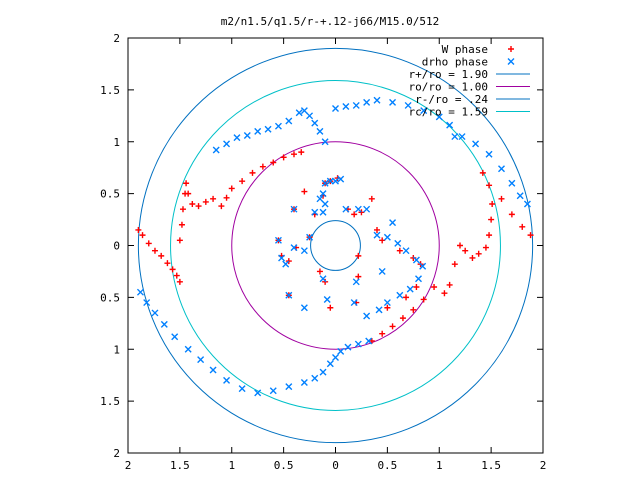 The width and height of the screenshot is (640, 480). What do you see at coordinates (330, 21) in the screenshot?
I see `chart-title: m2/n1.5/q1.5/r-+.12-j66/M15.0/512` at bounding box center [330, 21].